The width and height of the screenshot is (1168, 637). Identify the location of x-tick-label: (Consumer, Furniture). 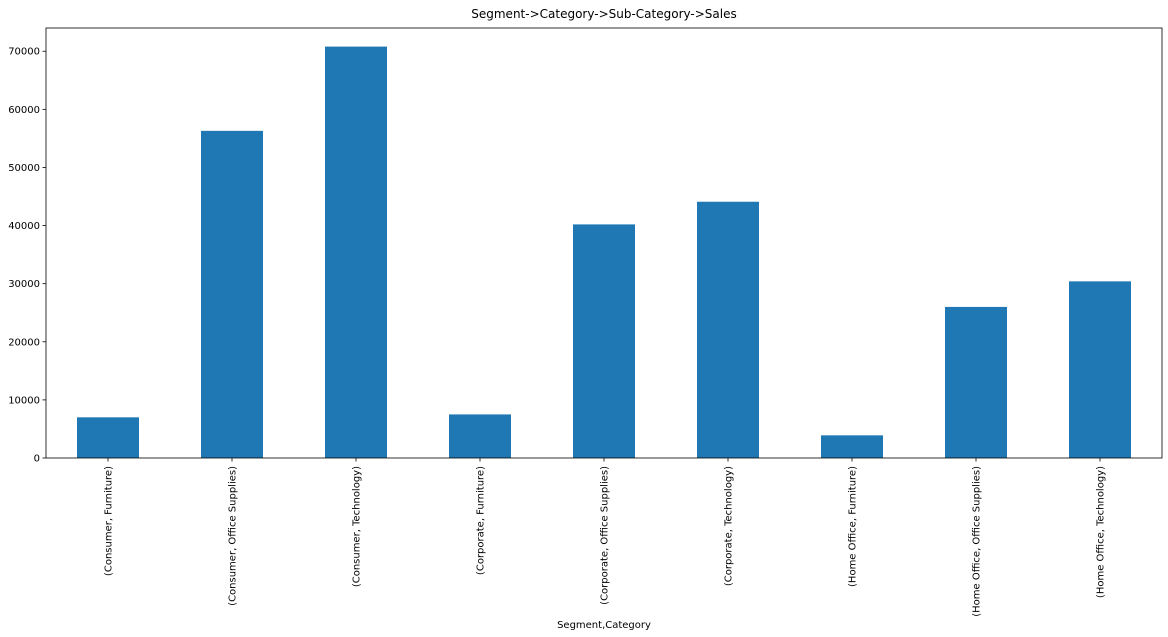
(109, 521).